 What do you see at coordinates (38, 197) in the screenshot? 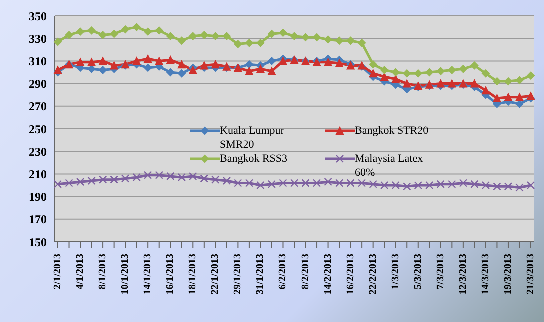
I see `y-tick-label: 190` at bounding box center [38, 197].